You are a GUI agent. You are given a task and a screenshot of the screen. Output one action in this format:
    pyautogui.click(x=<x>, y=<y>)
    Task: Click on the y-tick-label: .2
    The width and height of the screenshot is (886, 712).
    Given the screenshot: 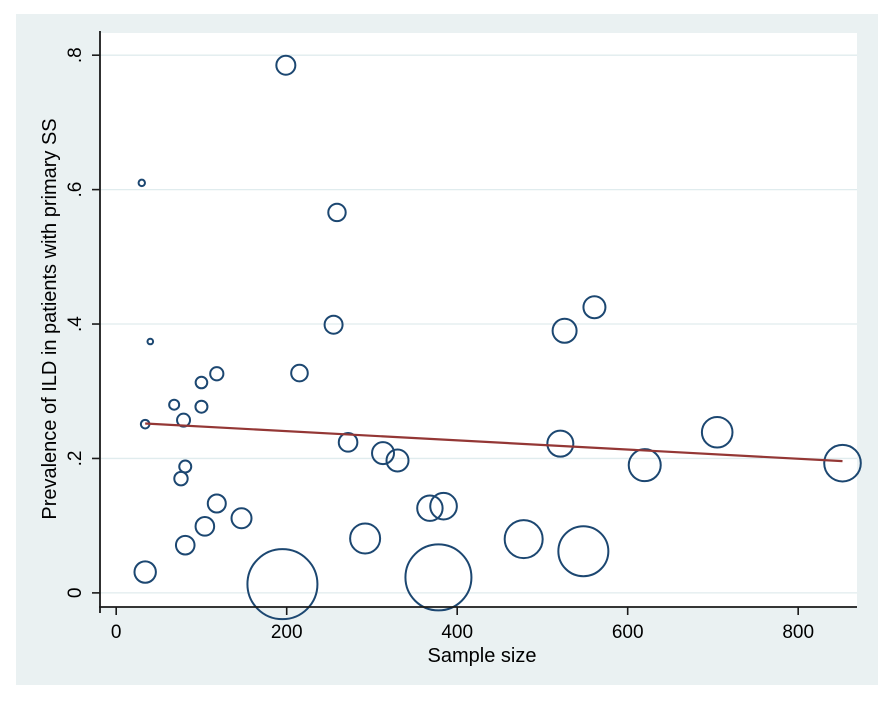 What is the action you would take?
    pyautogui.click(x=75, y=459)
    